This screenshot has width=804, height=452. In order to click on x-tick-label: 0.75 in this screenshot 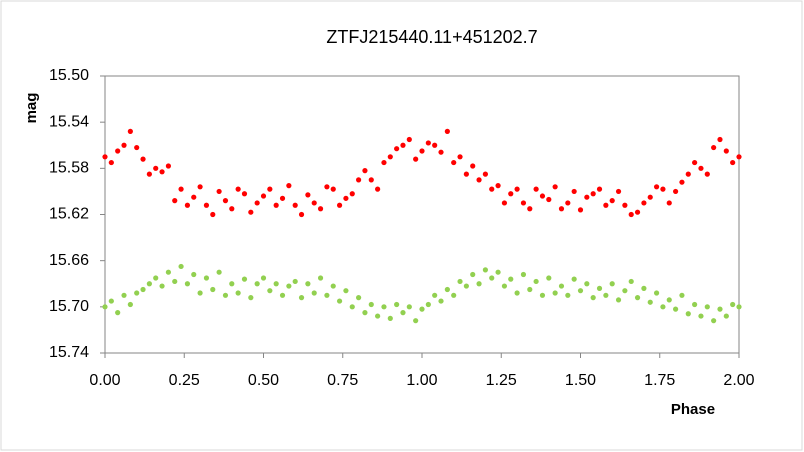, I will do `click(342, 380)`.